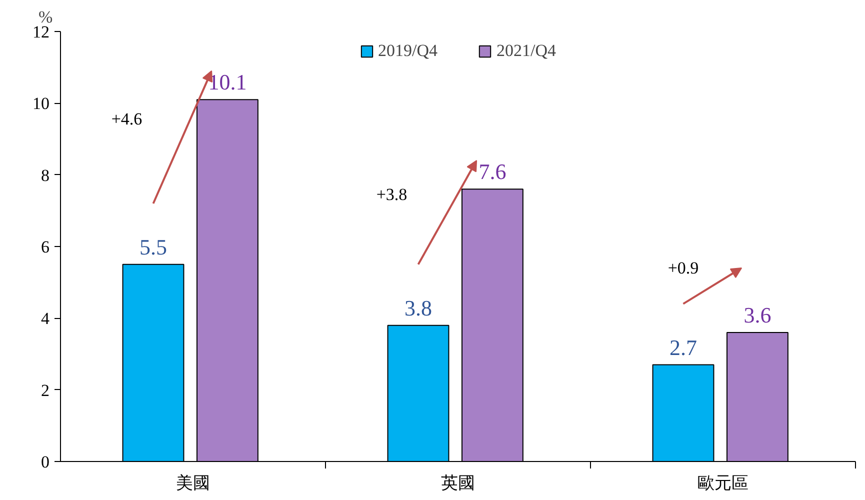 Image resolution: width=865 pixels, height=500 pixels. Describe the element at coordinates (41, 104) in the screenshot. I see `y-tick-label: 10` at that location.